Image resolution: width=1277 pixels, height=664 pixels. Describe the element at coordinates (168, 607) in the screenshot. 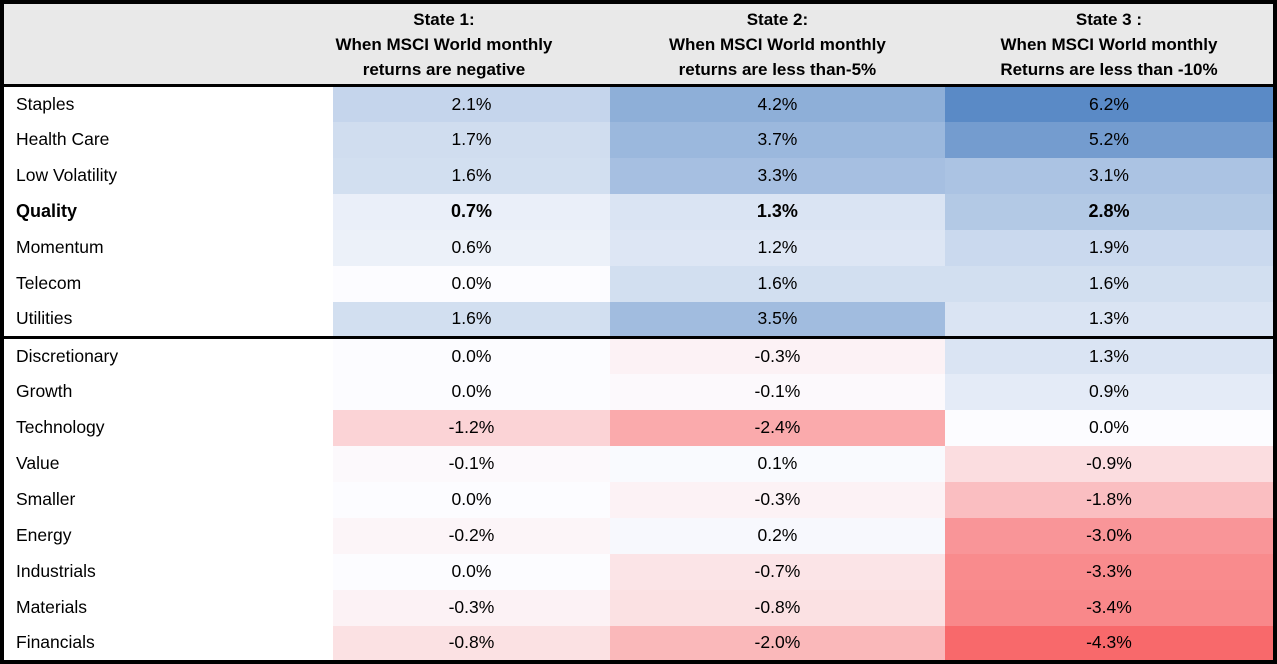

I see `sector-label: Materials` at that location.